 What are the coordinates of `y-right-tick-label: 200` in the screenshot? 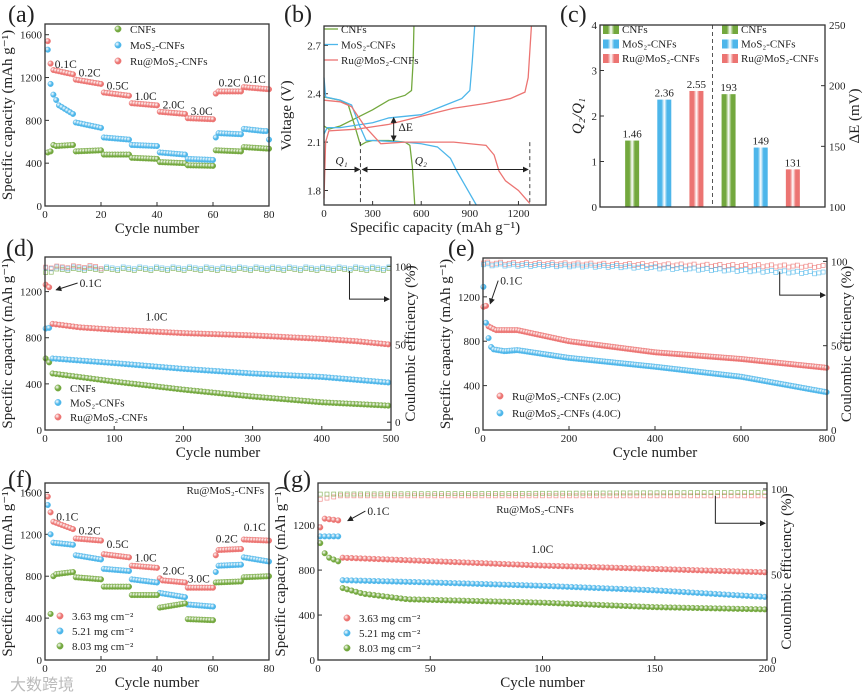 It's located at (837, 87).